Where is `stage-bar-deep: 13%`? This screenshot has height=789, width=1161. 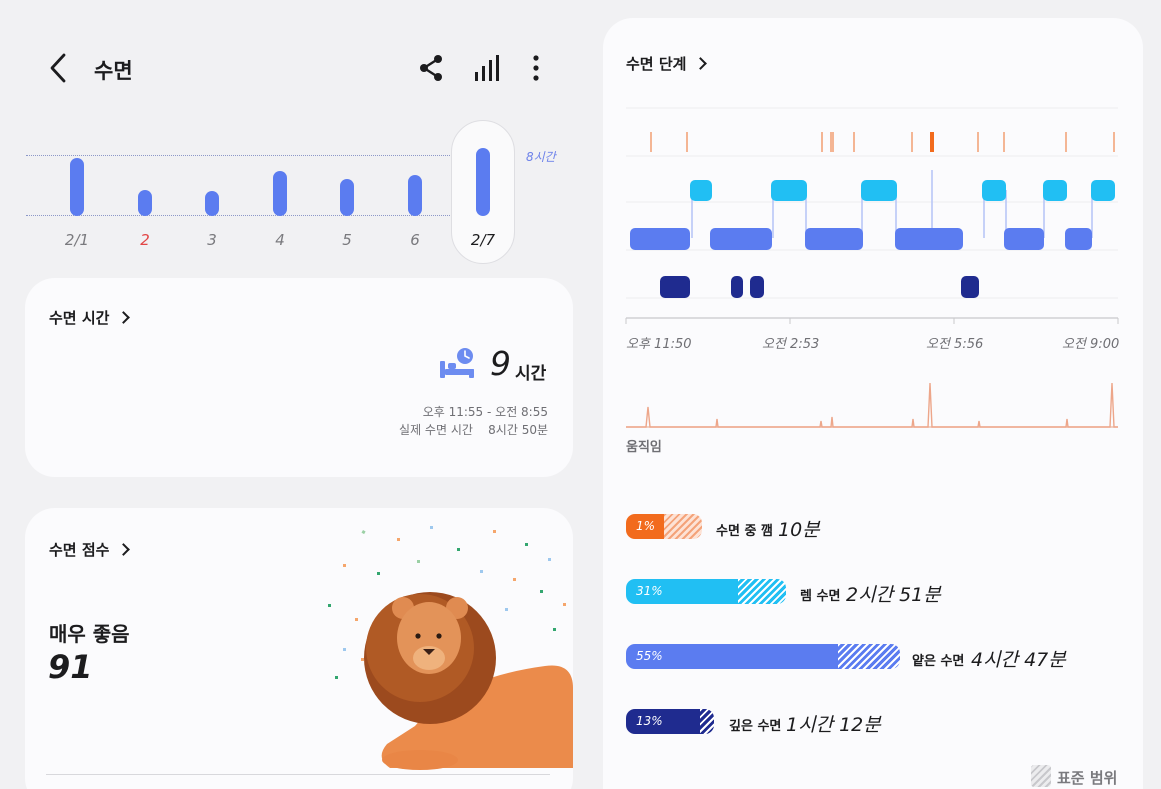 stage-bar-deep: 13% is located at coordinates (670, 721).